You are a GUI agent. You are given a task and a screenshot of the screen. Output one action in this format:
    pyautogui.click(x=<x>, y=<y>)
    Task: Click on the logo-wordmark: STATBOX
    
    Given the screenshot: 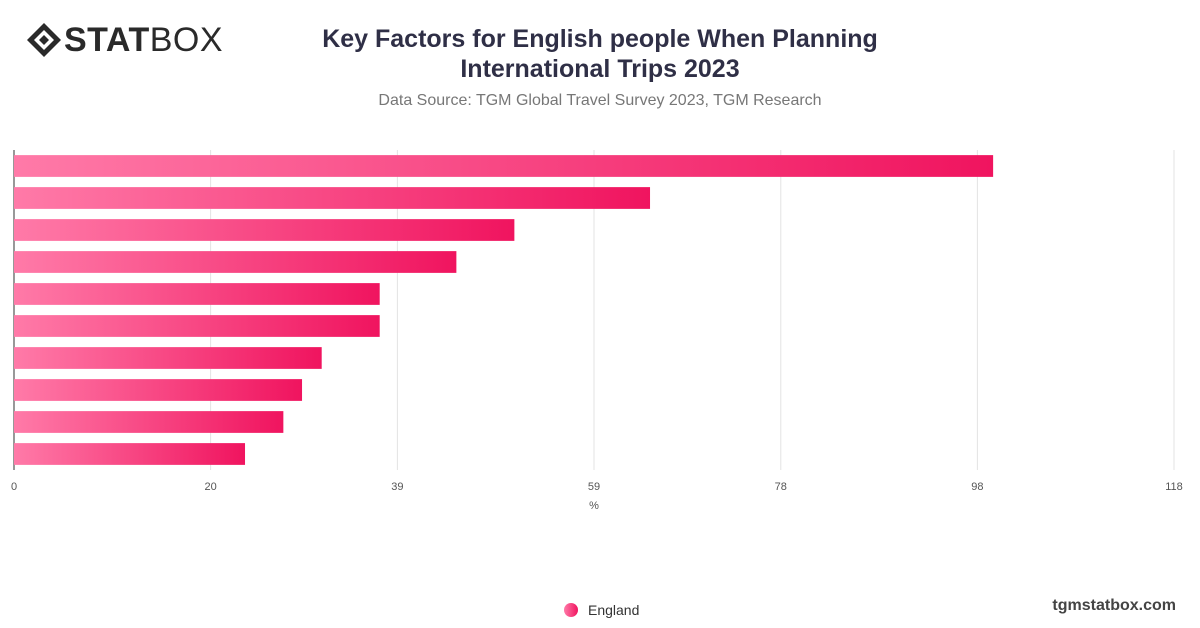 What is the action you would take?
    pyautogui.click(x=143, y=40)
    